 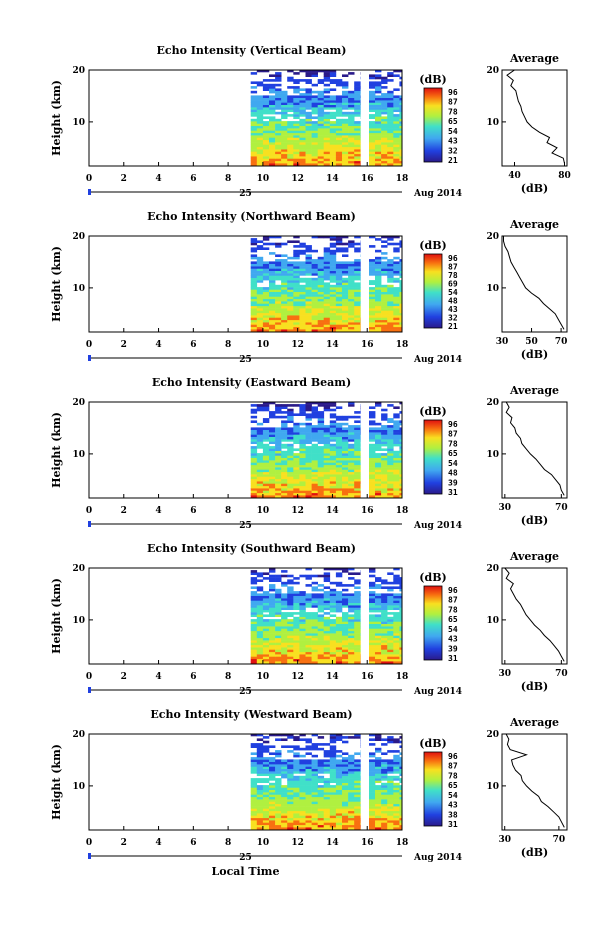 I want to click on average-x-tick-label: 30, so click(x=504, y=840).